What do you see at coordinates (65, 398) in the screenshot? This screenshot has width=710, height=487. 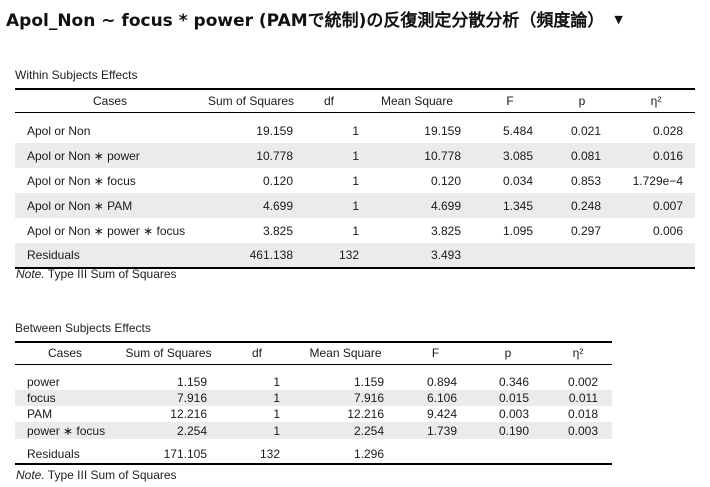 I see `cell-case: focus` at bounding box center [65, 398].